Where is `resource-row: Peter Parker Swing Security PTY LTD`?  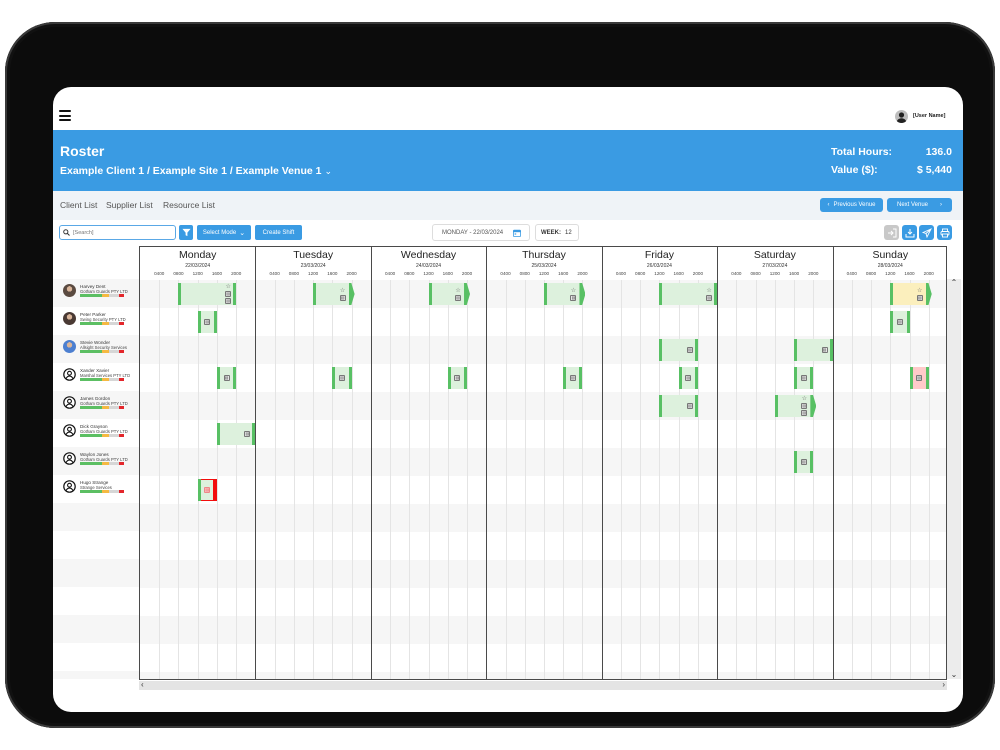
resource-row: Peter Parker Swing Security PTY LTD is located at coordinates (96, 321).